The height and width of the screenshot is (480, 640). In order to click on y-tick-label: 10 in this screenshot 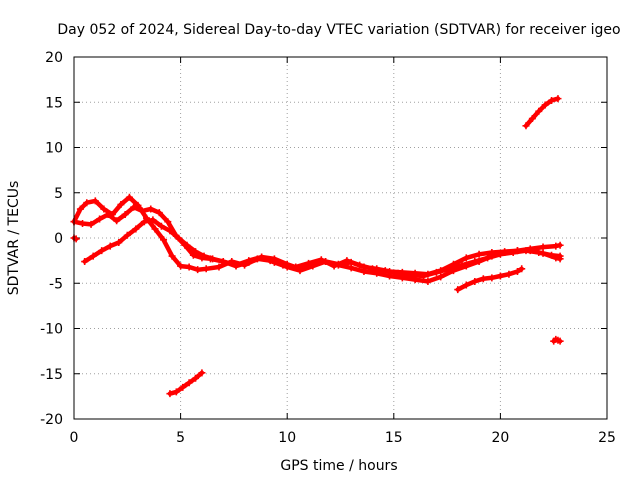, I will do `click(54, 149)`.